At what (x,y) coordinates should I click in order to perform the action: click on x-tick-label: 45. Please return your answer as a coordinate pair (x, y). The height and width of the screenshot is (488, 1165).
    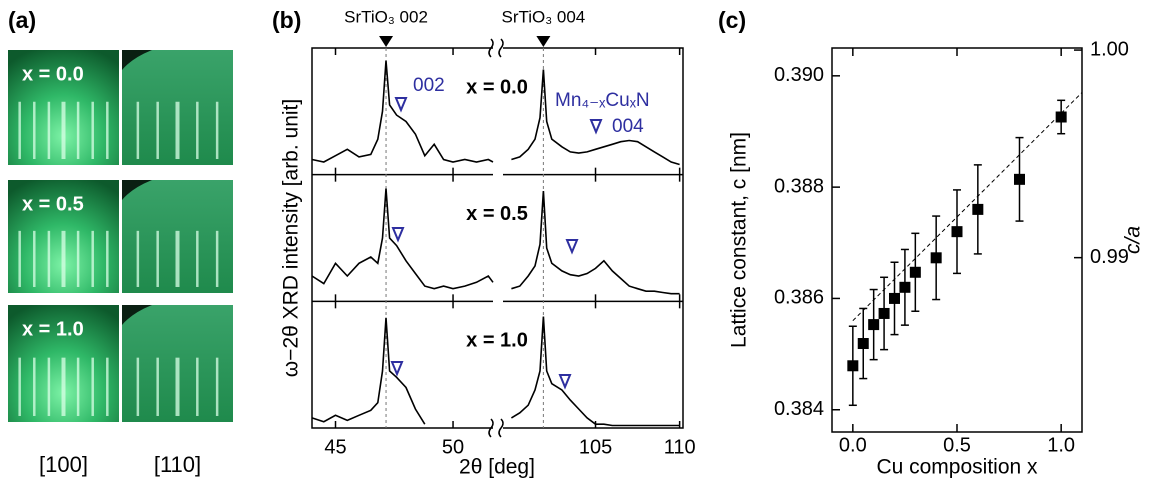
    Looking at the image, I should click on (335, 447).